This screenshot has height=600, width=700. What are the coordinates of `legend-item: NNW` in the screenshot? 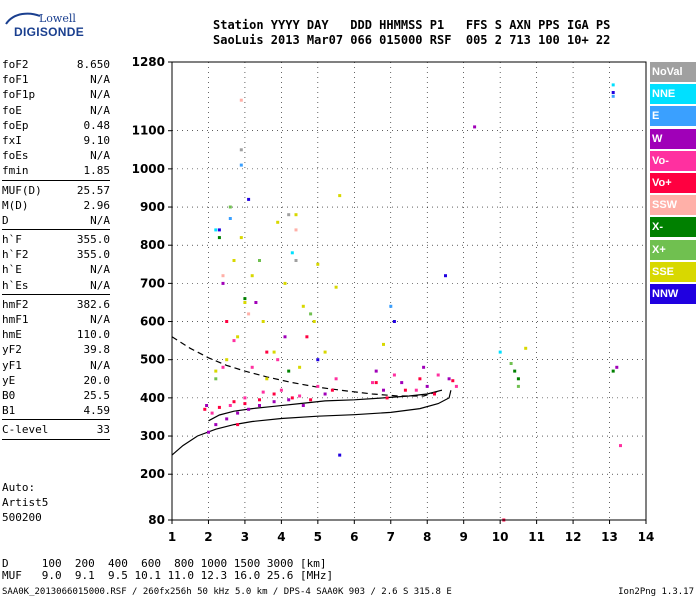 It's located at (673, 293).